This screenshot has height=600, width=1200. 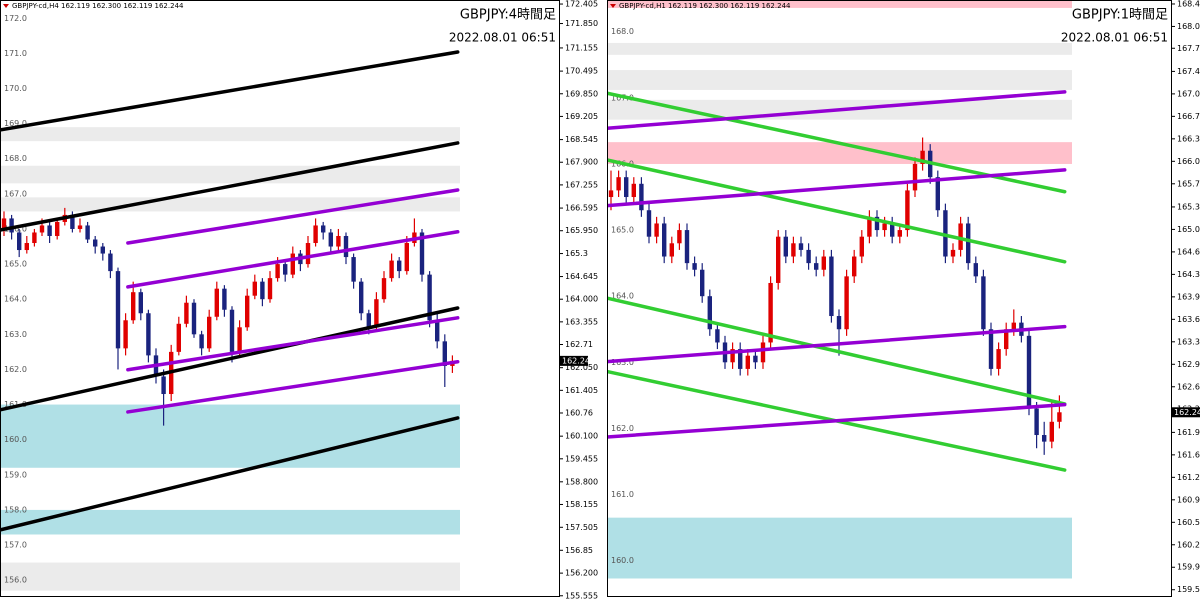 What do you see at coordinates (576, 253) in the screenshot?
I see `y-tick-label: 165.3` at bounding box center [576, 253].